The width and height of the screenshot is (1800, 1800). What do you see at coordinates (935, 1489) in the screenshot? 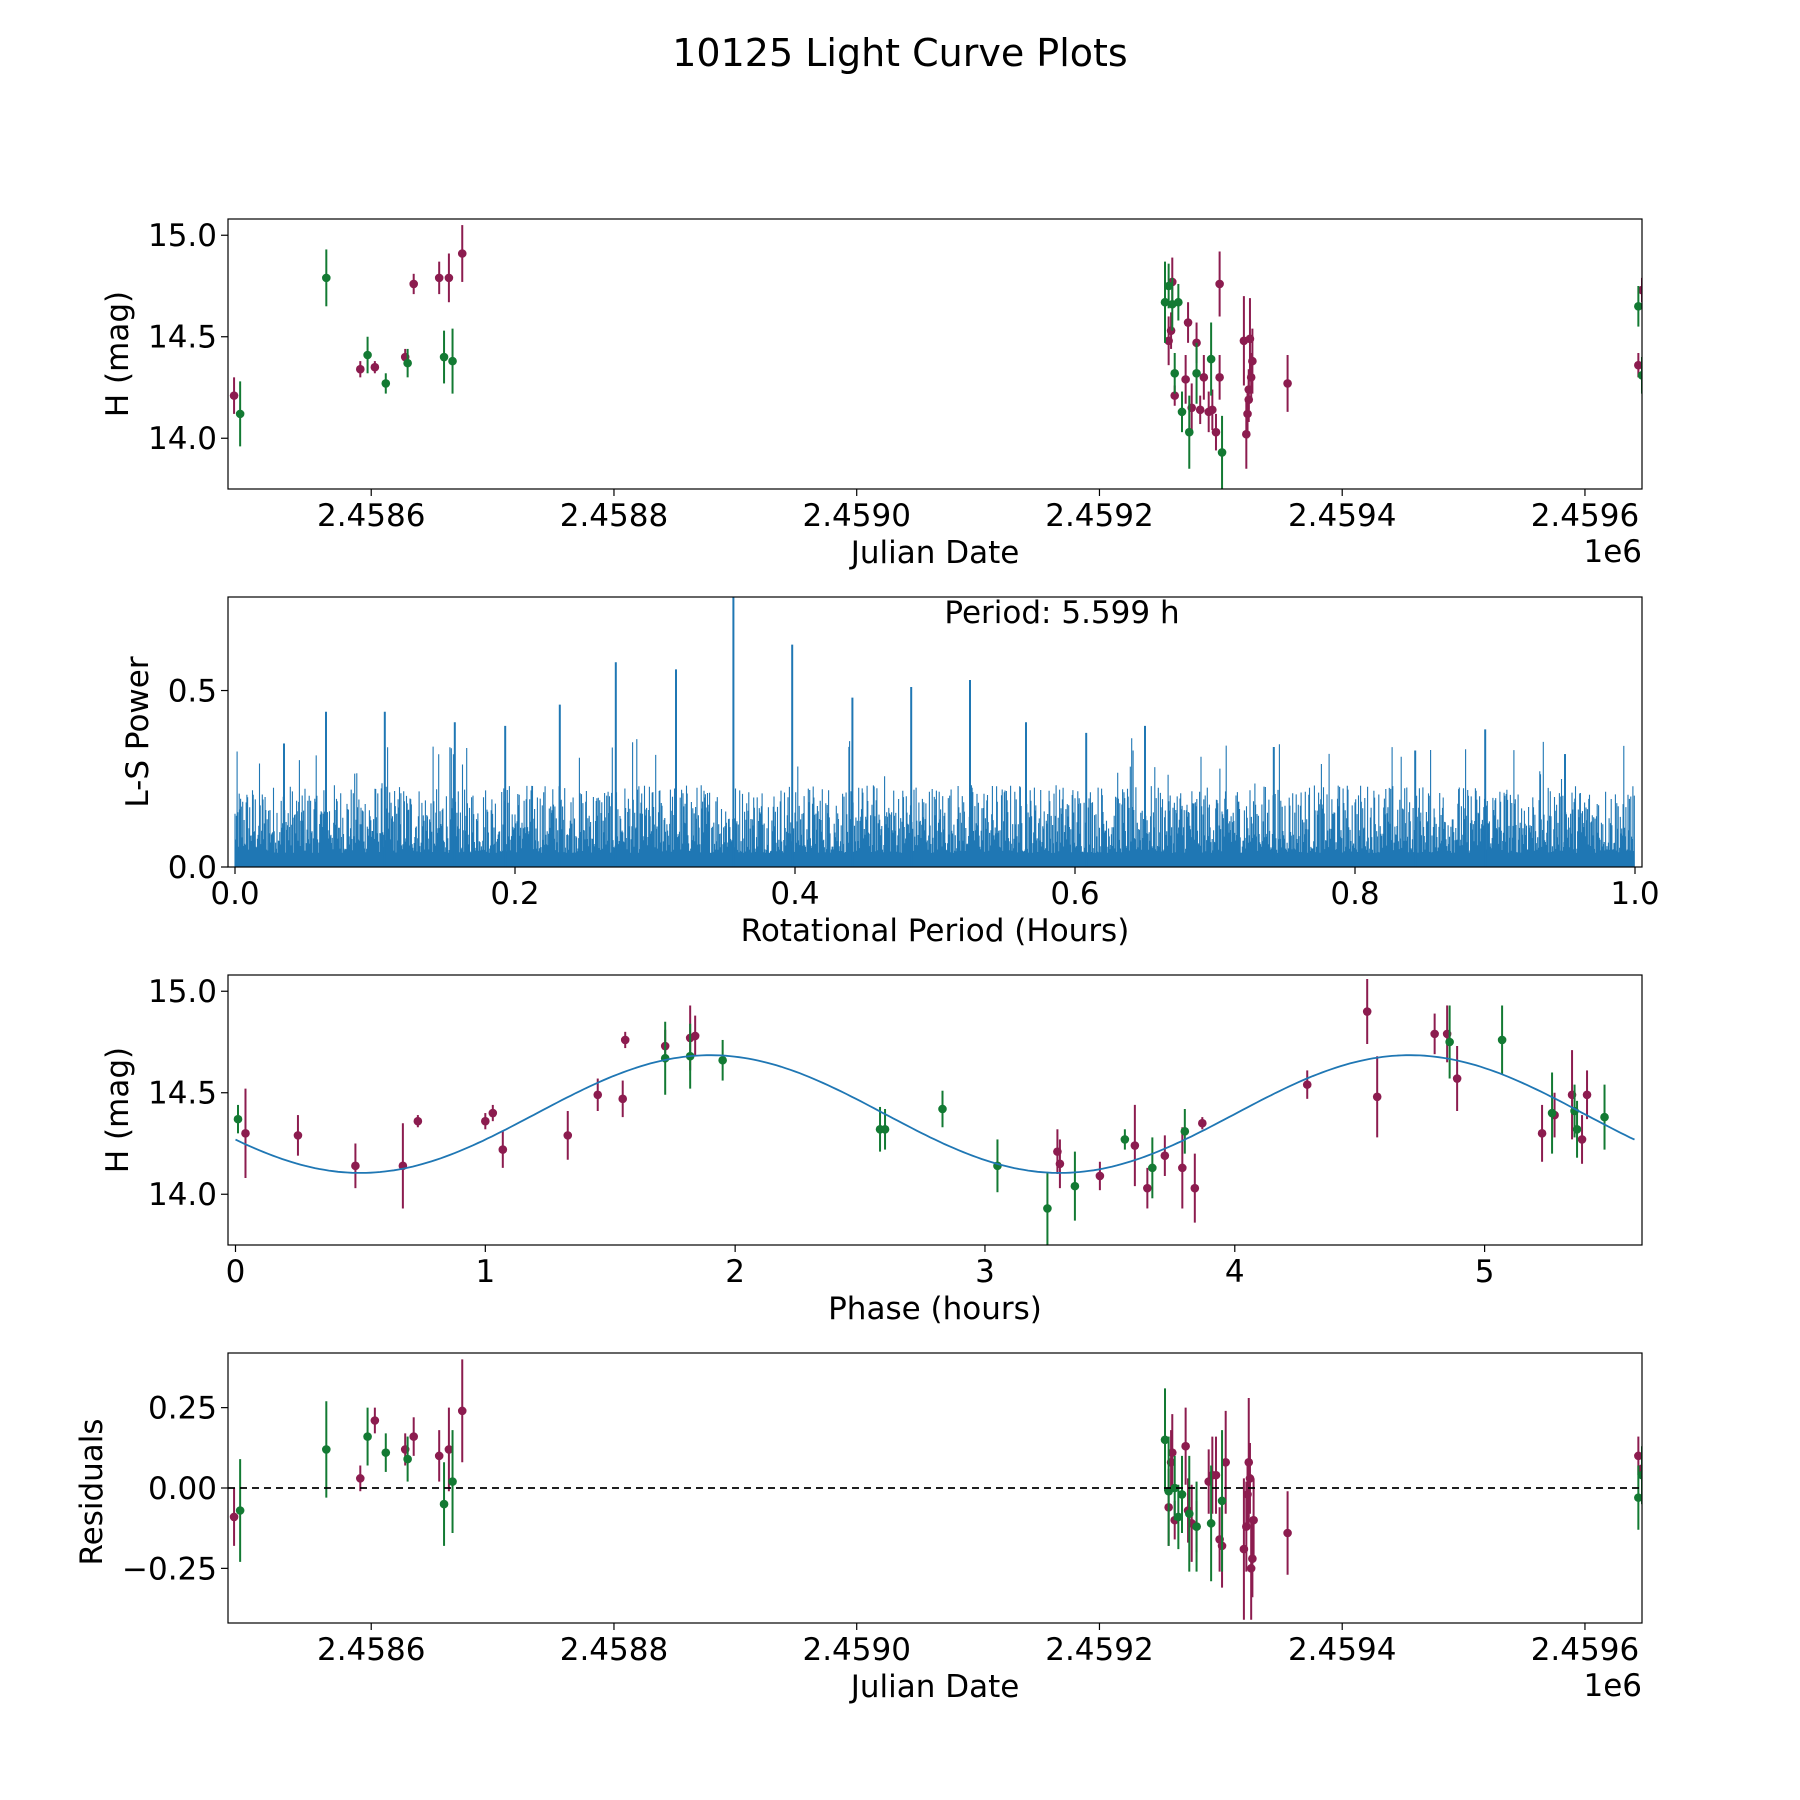
I see `residuals-marks` at bounding box center [935, 1489].